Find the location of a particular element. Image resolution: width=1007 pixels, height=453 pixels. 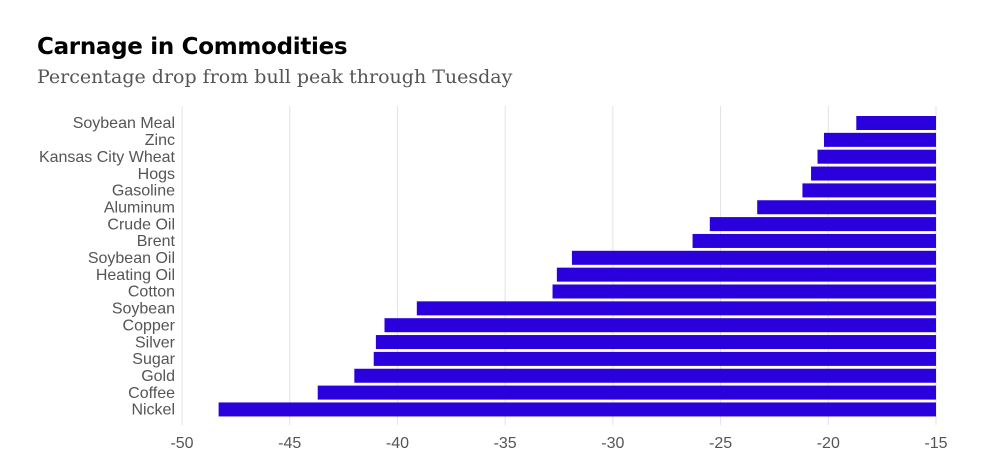

category-label: Soybean Meal is located at coordinates (124, 123).